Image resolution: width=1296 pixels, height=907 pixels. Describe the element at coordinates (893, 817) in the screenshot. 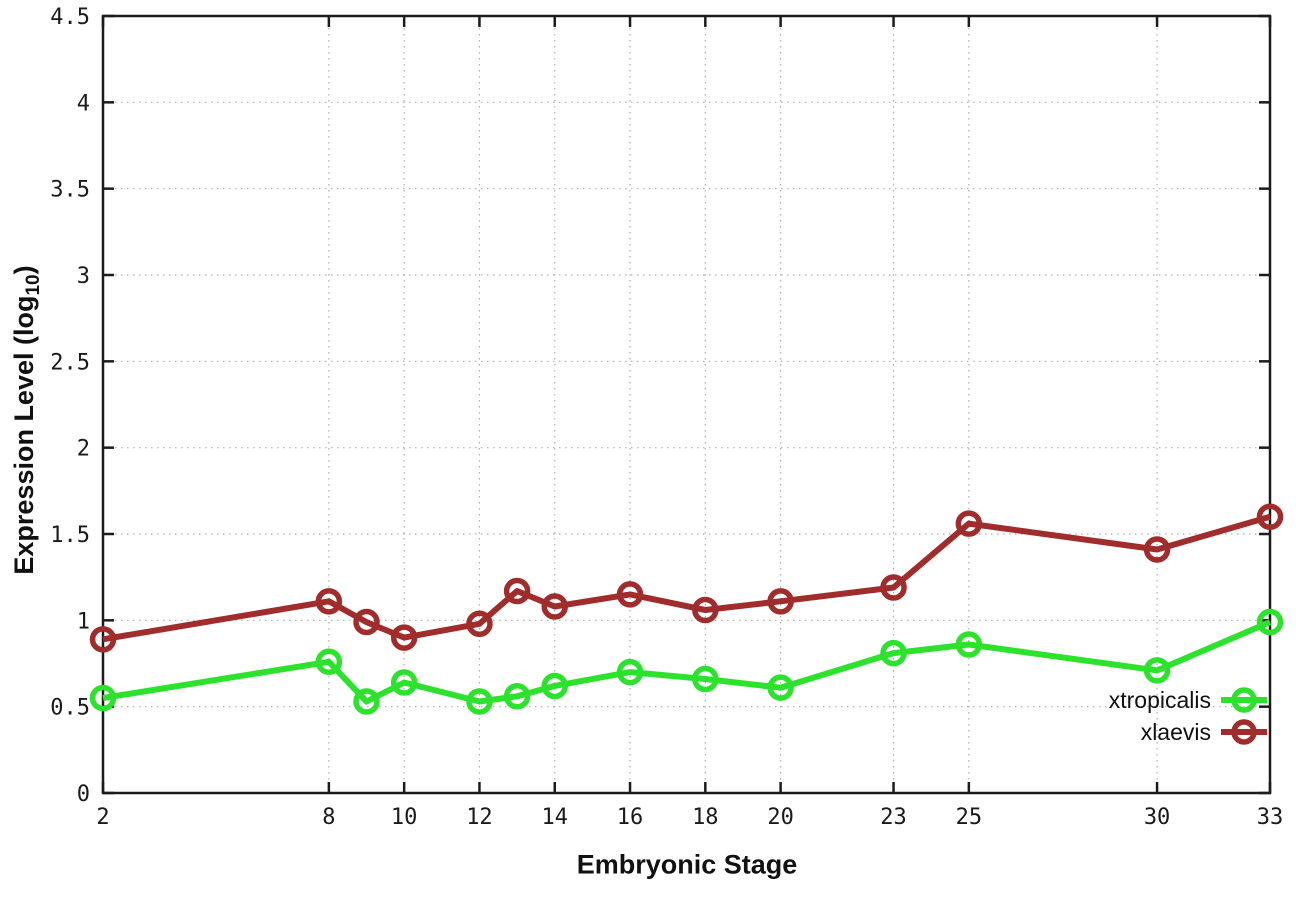

I see `x-tick-label: 23` at that location.